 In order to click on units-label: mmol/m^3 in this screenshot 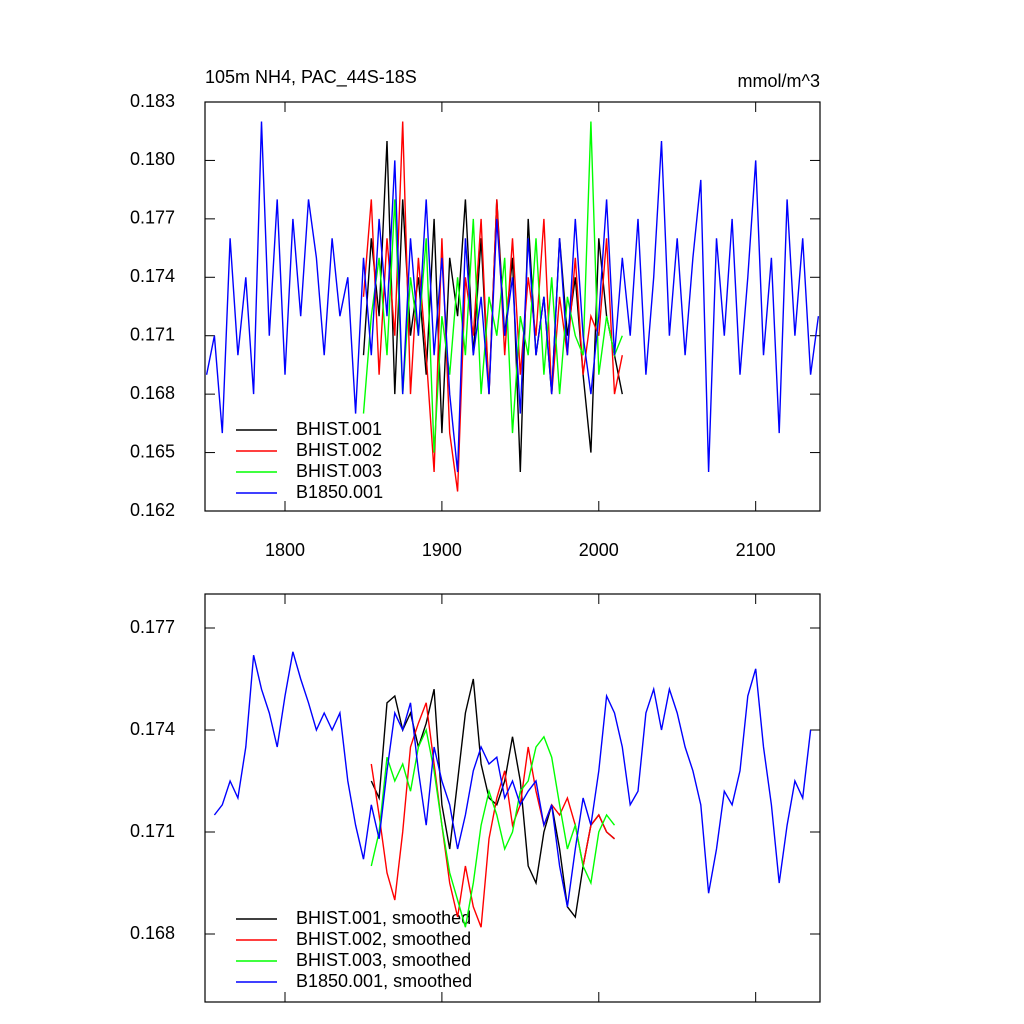, I will do `click(779, 81)`.